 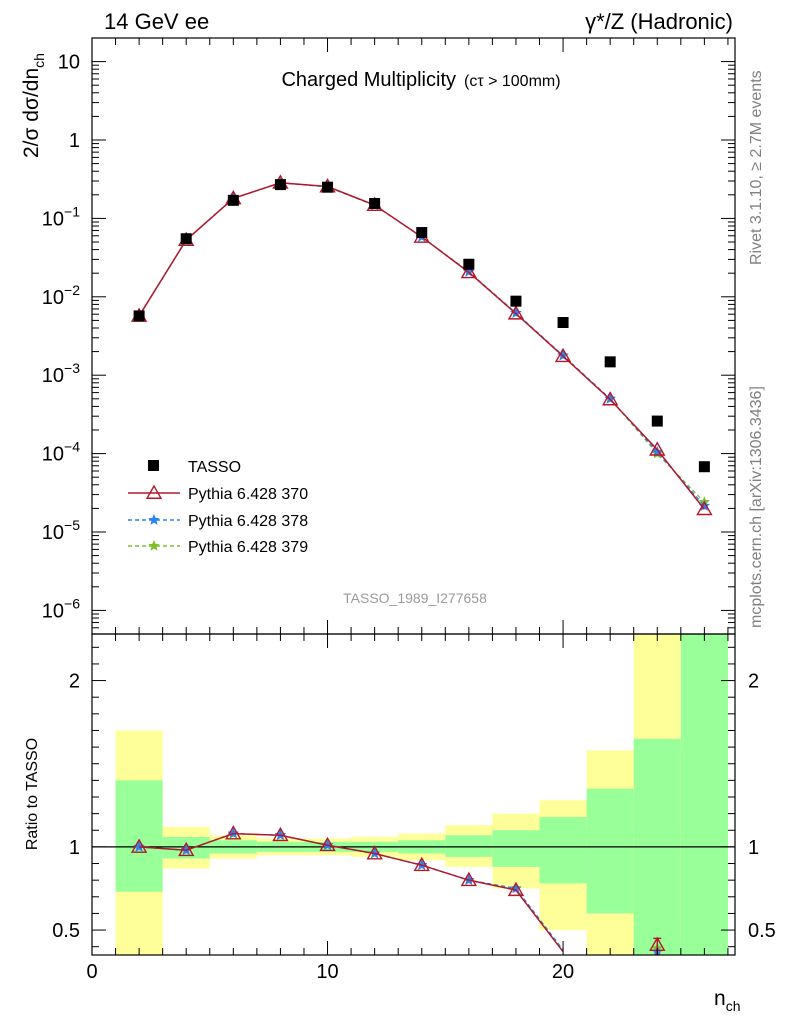 I want to click on ratio-y-tick-label-left: 1, so click(x=74, y=848).